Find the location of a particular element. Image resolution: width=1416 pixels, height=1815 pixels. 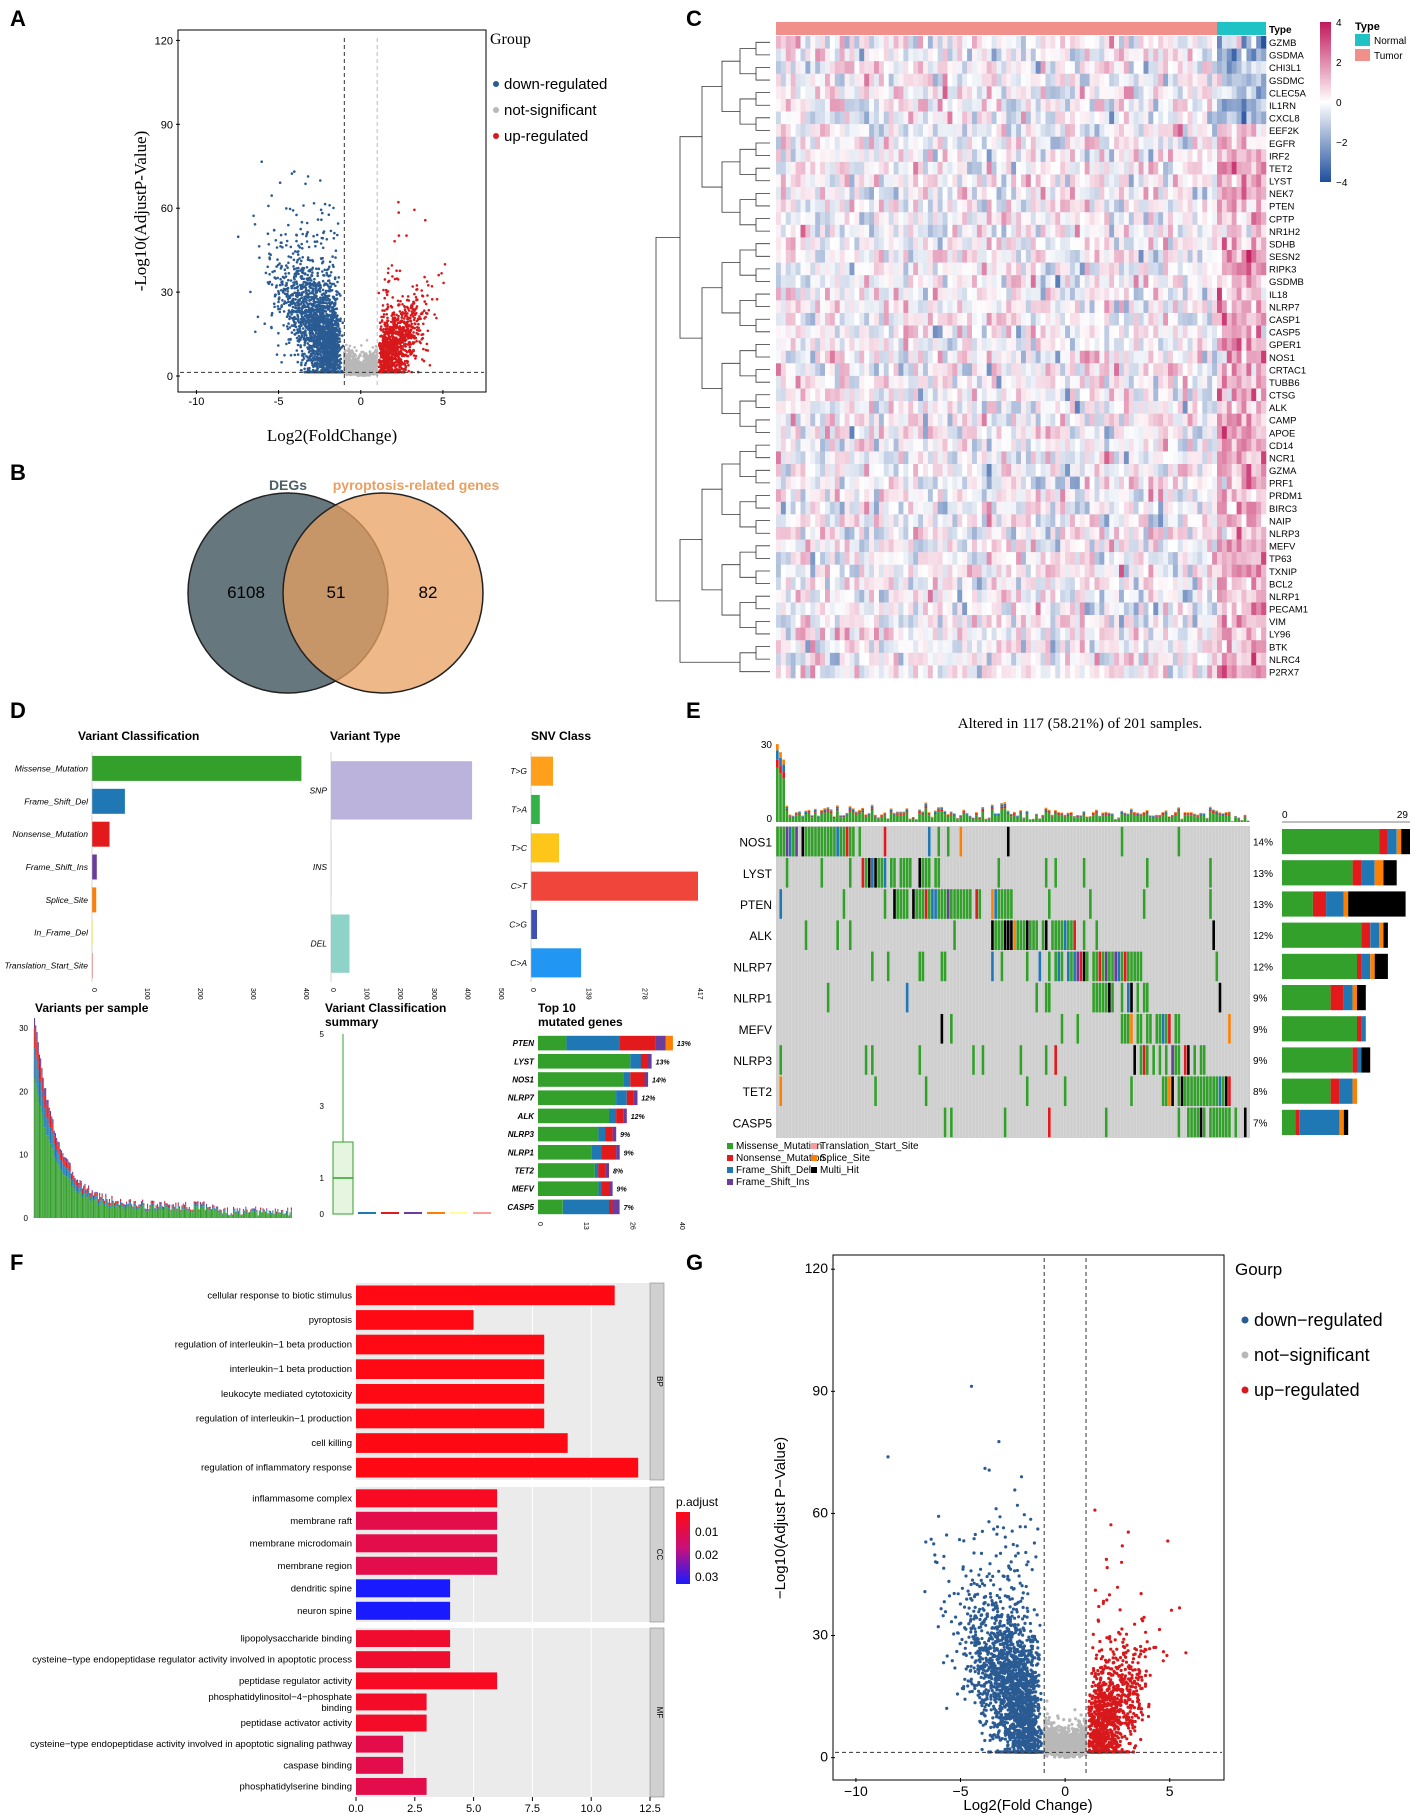

panel-label-a: A is located at coordinates (18, 18).